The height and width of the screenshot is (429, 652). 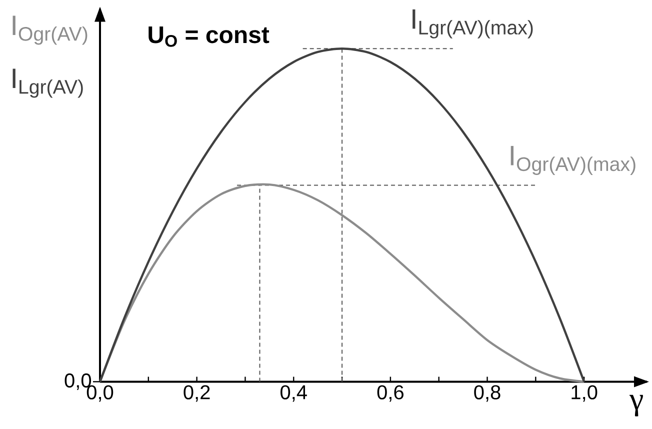 What do you see at coordinates (585, 393) in the screenshot?
I see `x-tick-label: 1,0` at bounding box center [585, 393].